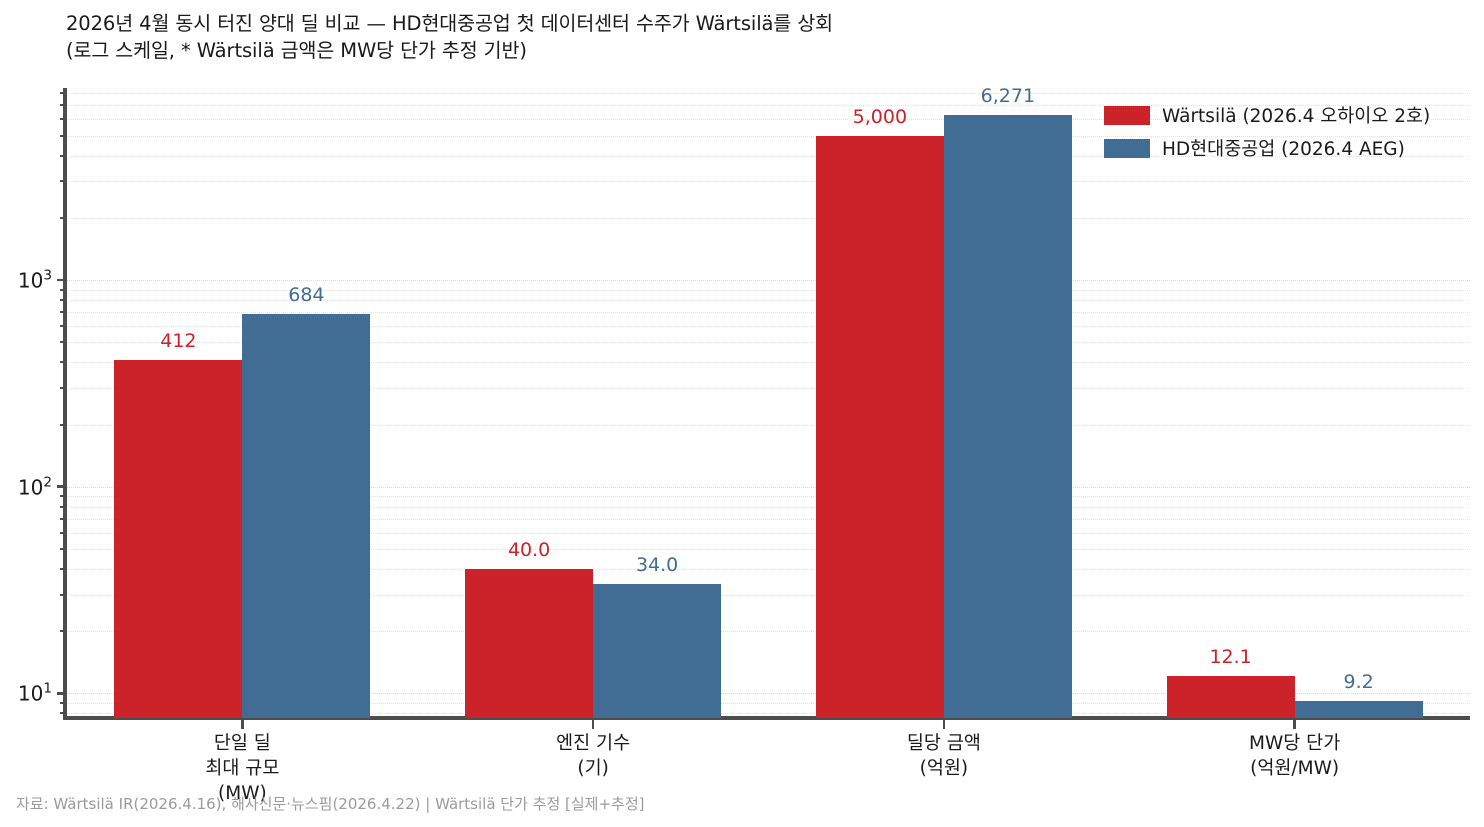 The width and height of the screenshot is (1484, 827). Describe the element at coordinates (26, 413) in the screenshot. I see `y-axis-tick-labels: 101 102 103` at that location.